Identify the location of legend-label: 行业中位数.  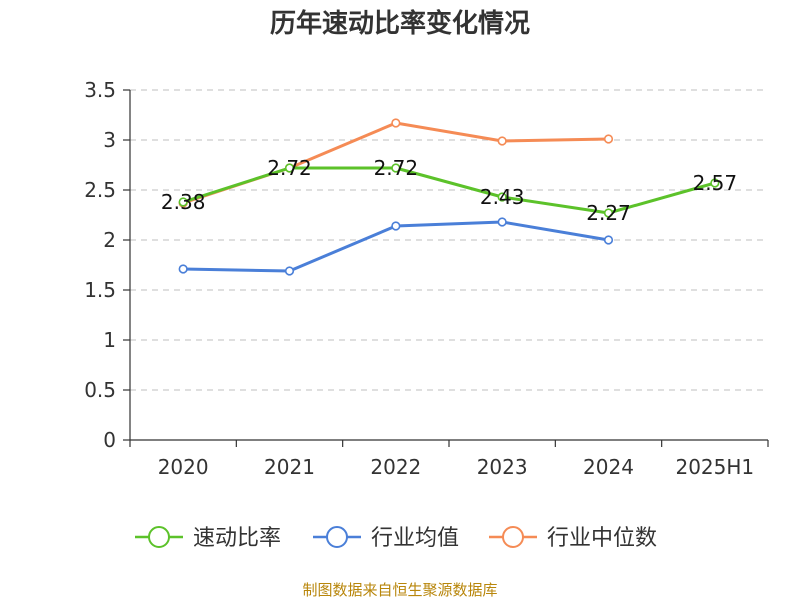
(602, 538).